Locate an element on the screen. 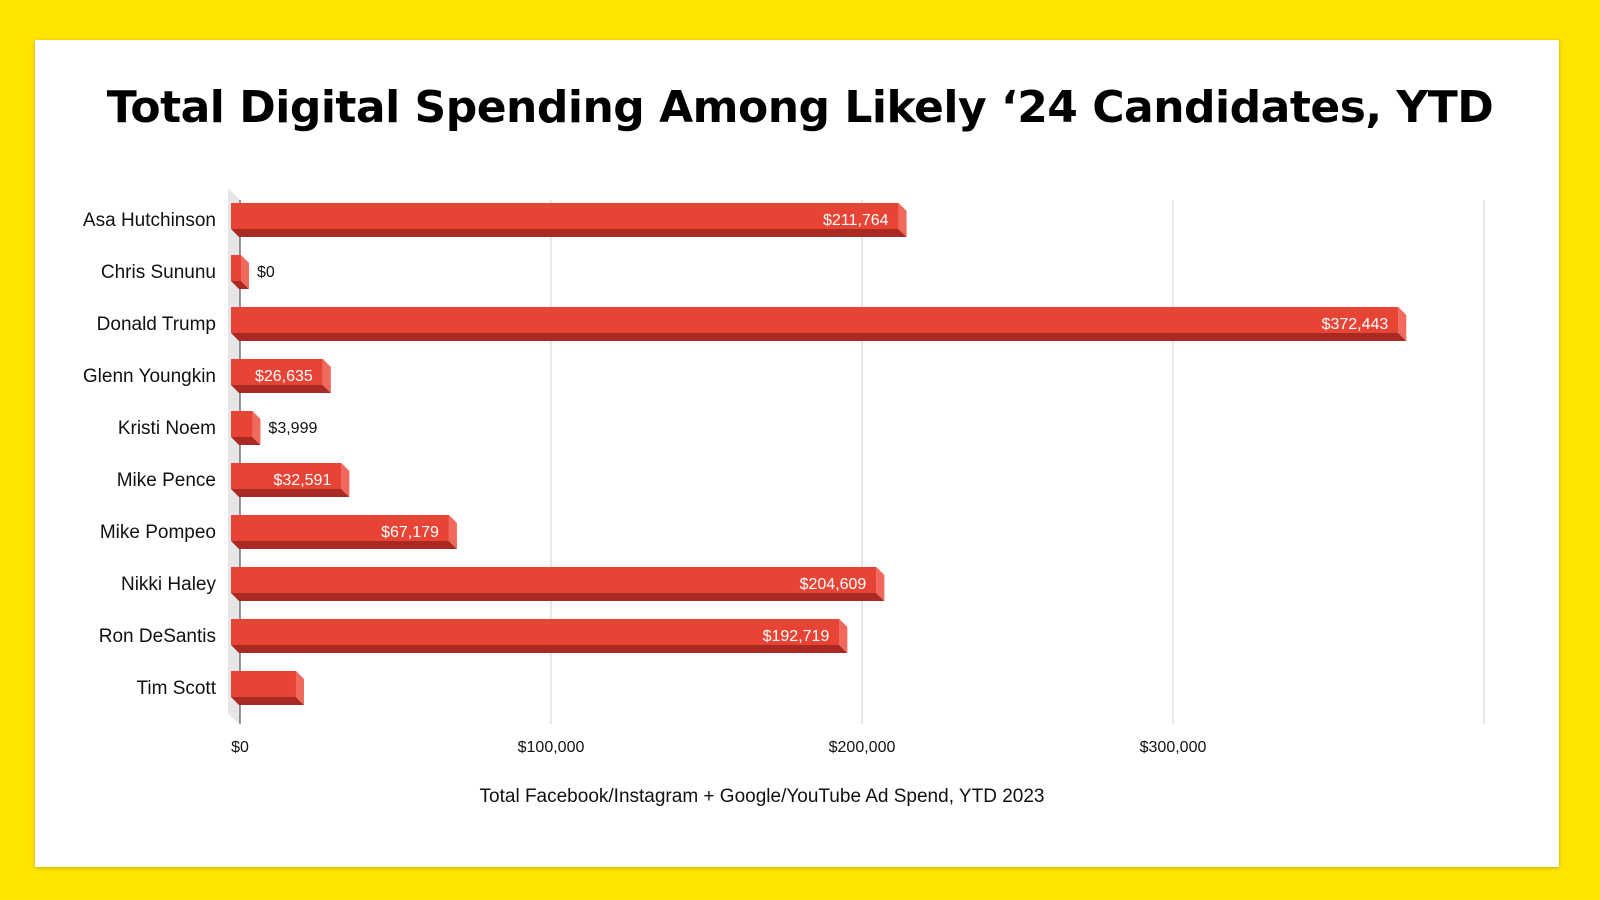  x-tick-label: $0 is located at coordinates (240, 747).